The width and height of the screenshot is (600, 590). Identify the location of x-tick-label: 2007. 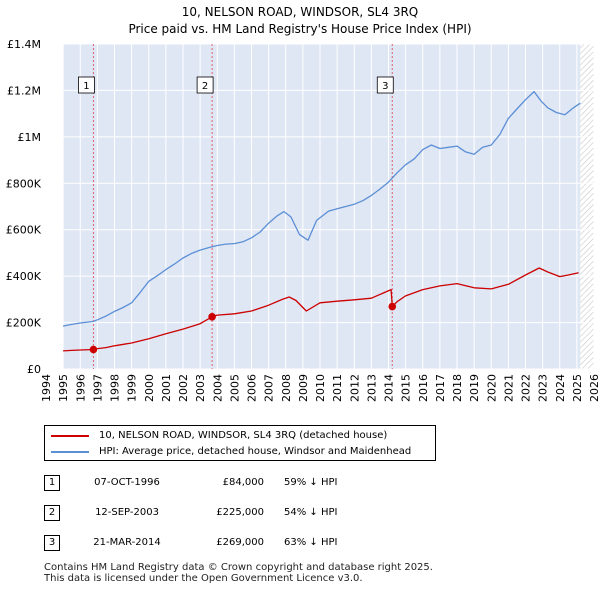
(269, 388).